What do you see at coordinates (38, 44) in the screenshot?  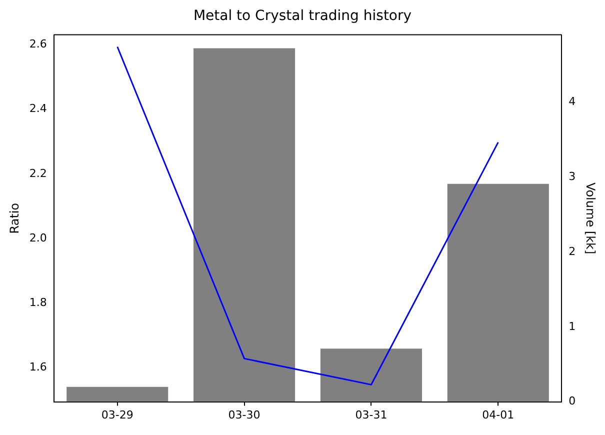 I see `y-tick-label: 2.6` at bounding box center [38, 44].